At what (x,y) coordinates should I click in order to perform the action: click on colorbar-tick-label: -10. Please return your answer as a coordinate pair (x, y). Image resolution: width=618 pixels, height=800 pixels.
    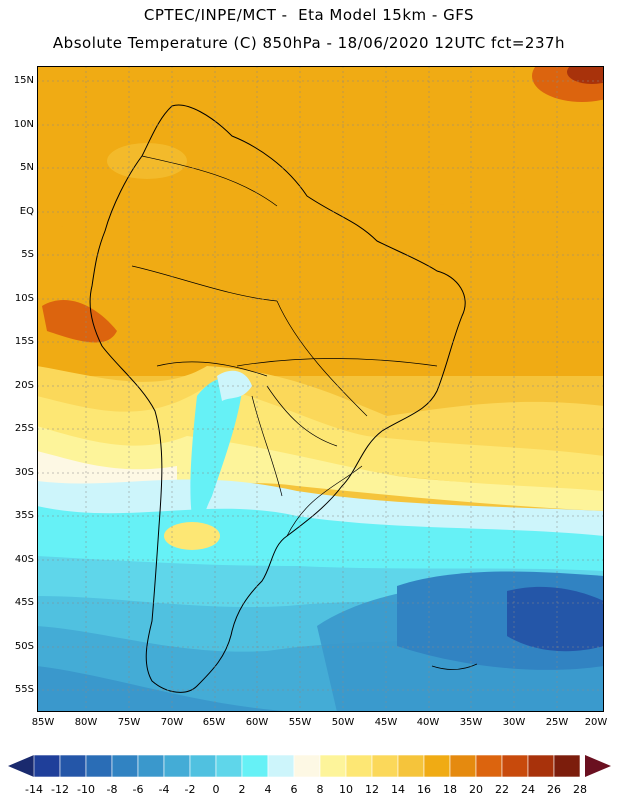
    Looking at the image, I should click on (86, 789).